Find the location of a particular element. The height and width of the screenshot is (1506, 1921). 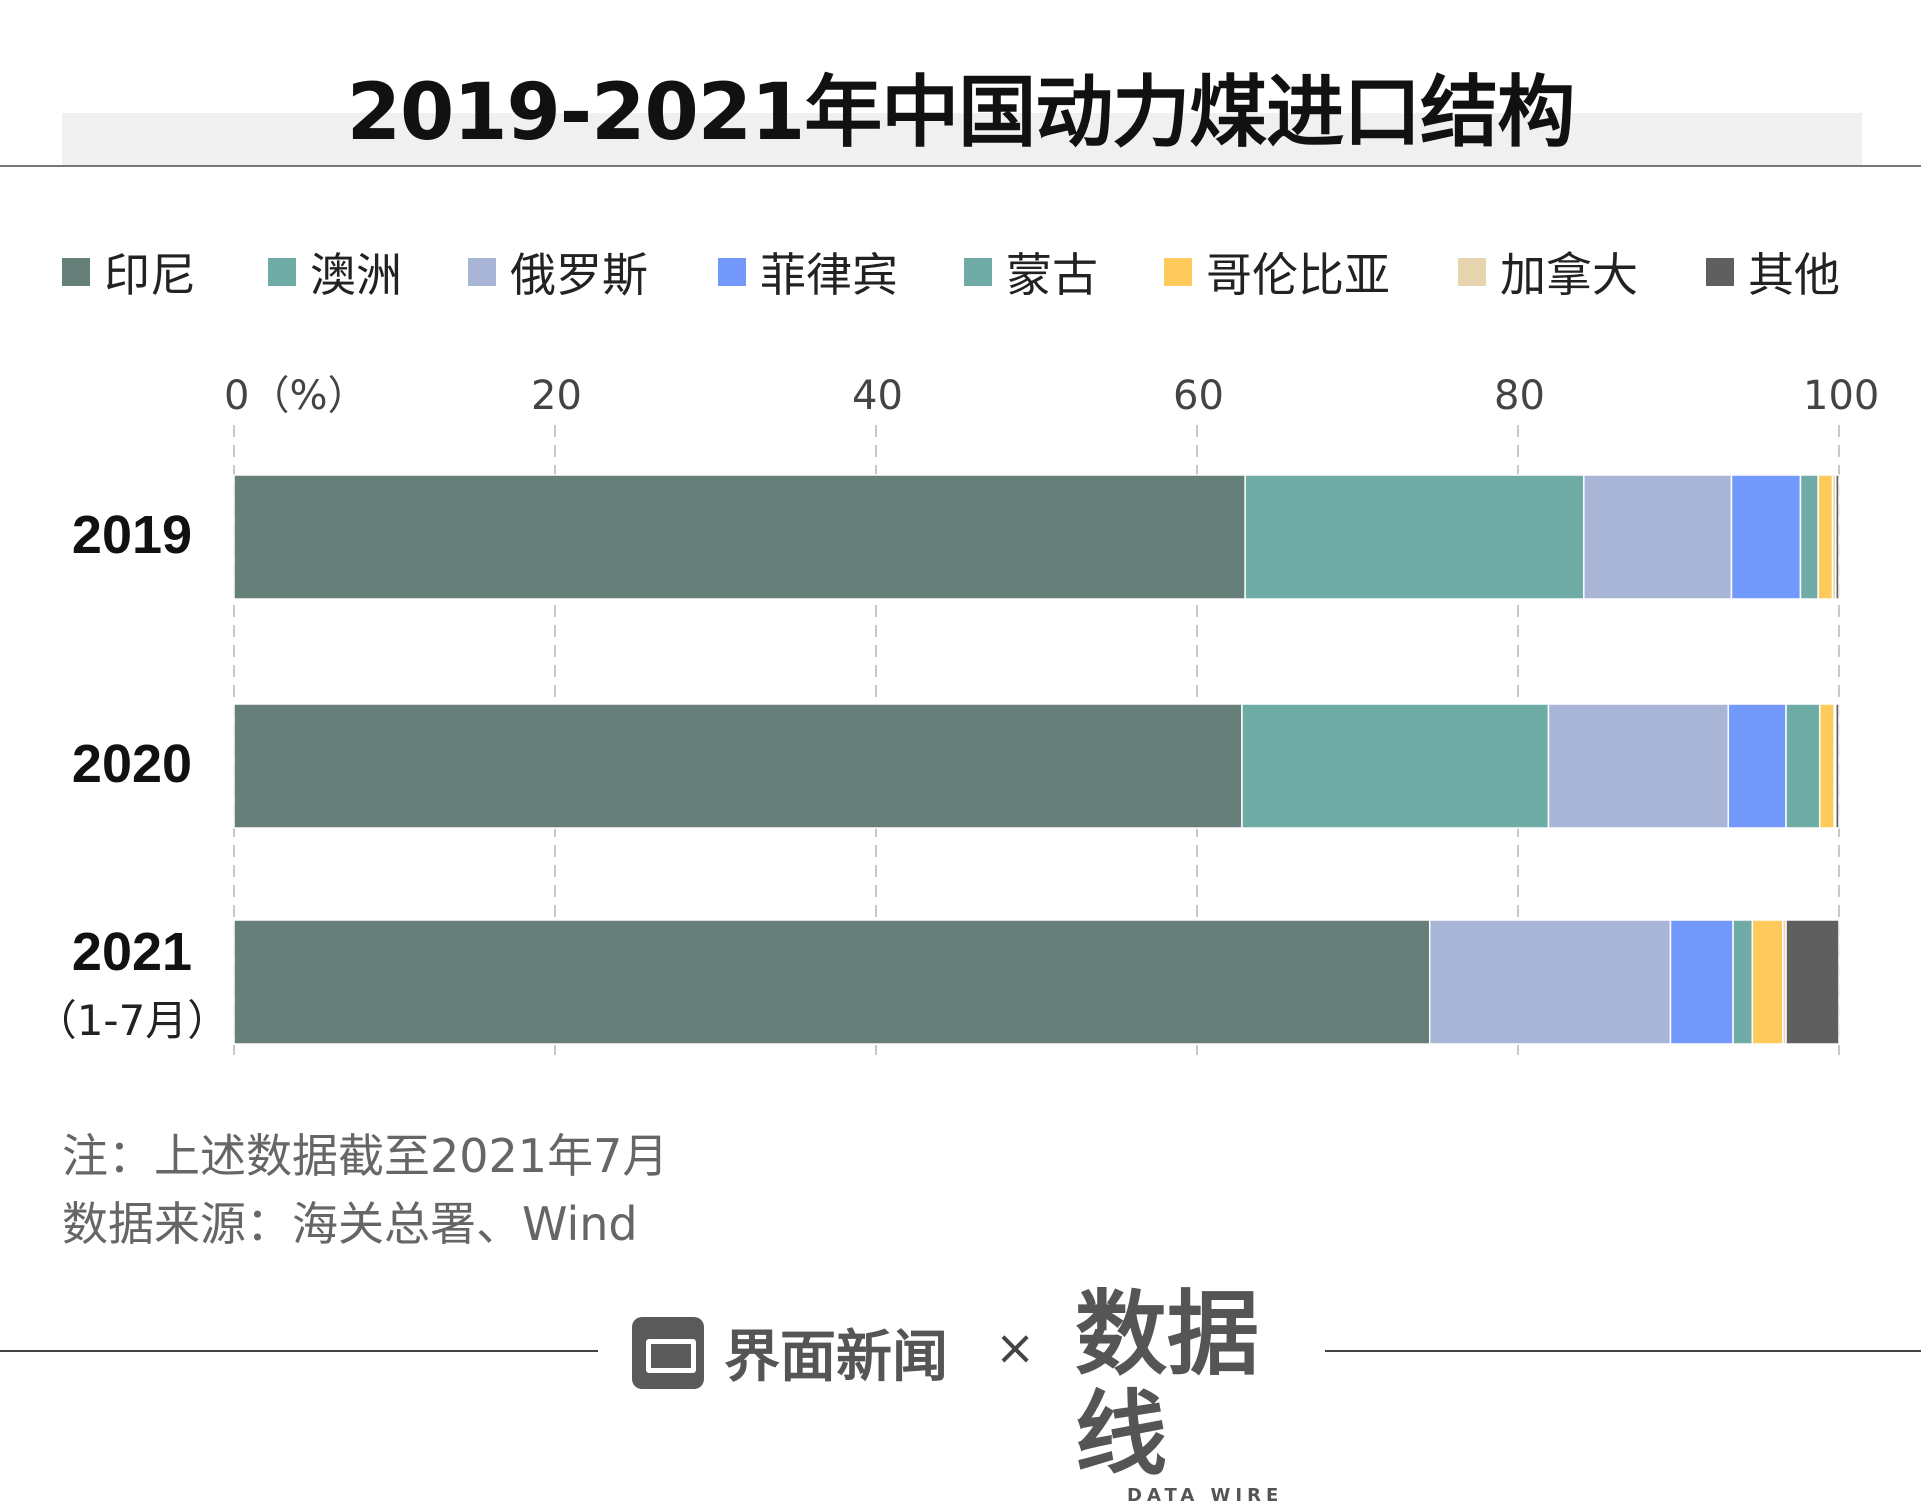

legend-item-indonesia: 印尼 is located at coordinates (129, 272).